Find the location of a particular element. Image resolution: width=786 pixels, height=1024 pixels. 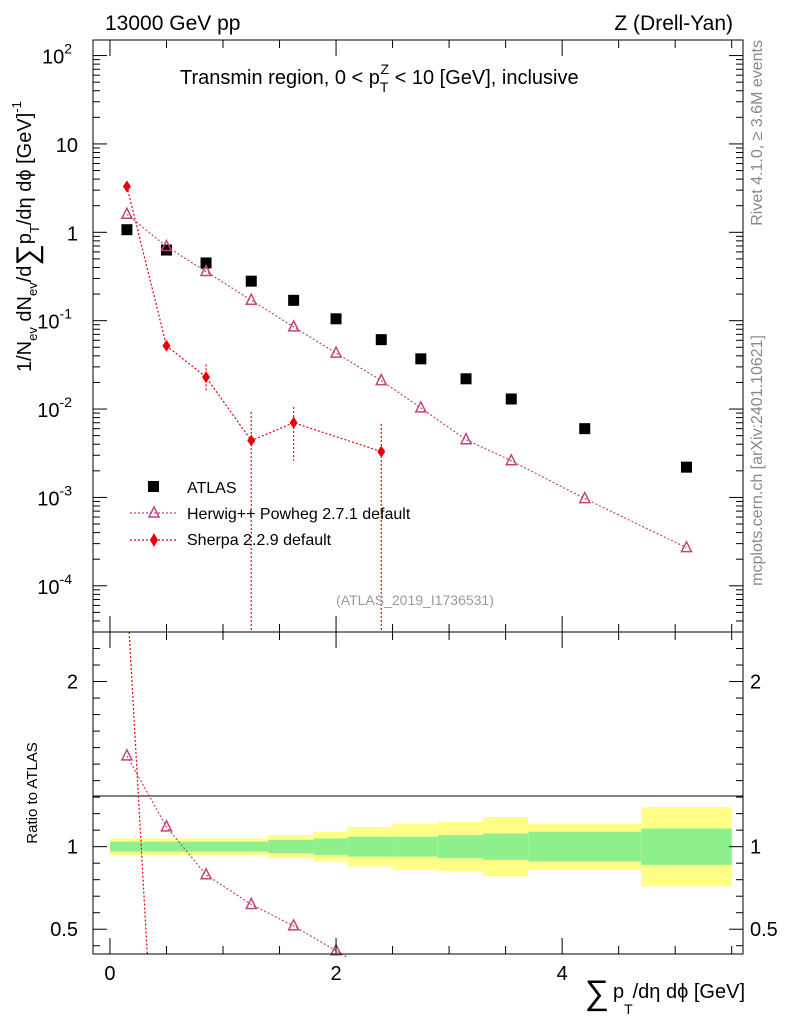

ratio-y-tick-label-right: 2 is located at coordinates (755, 683).